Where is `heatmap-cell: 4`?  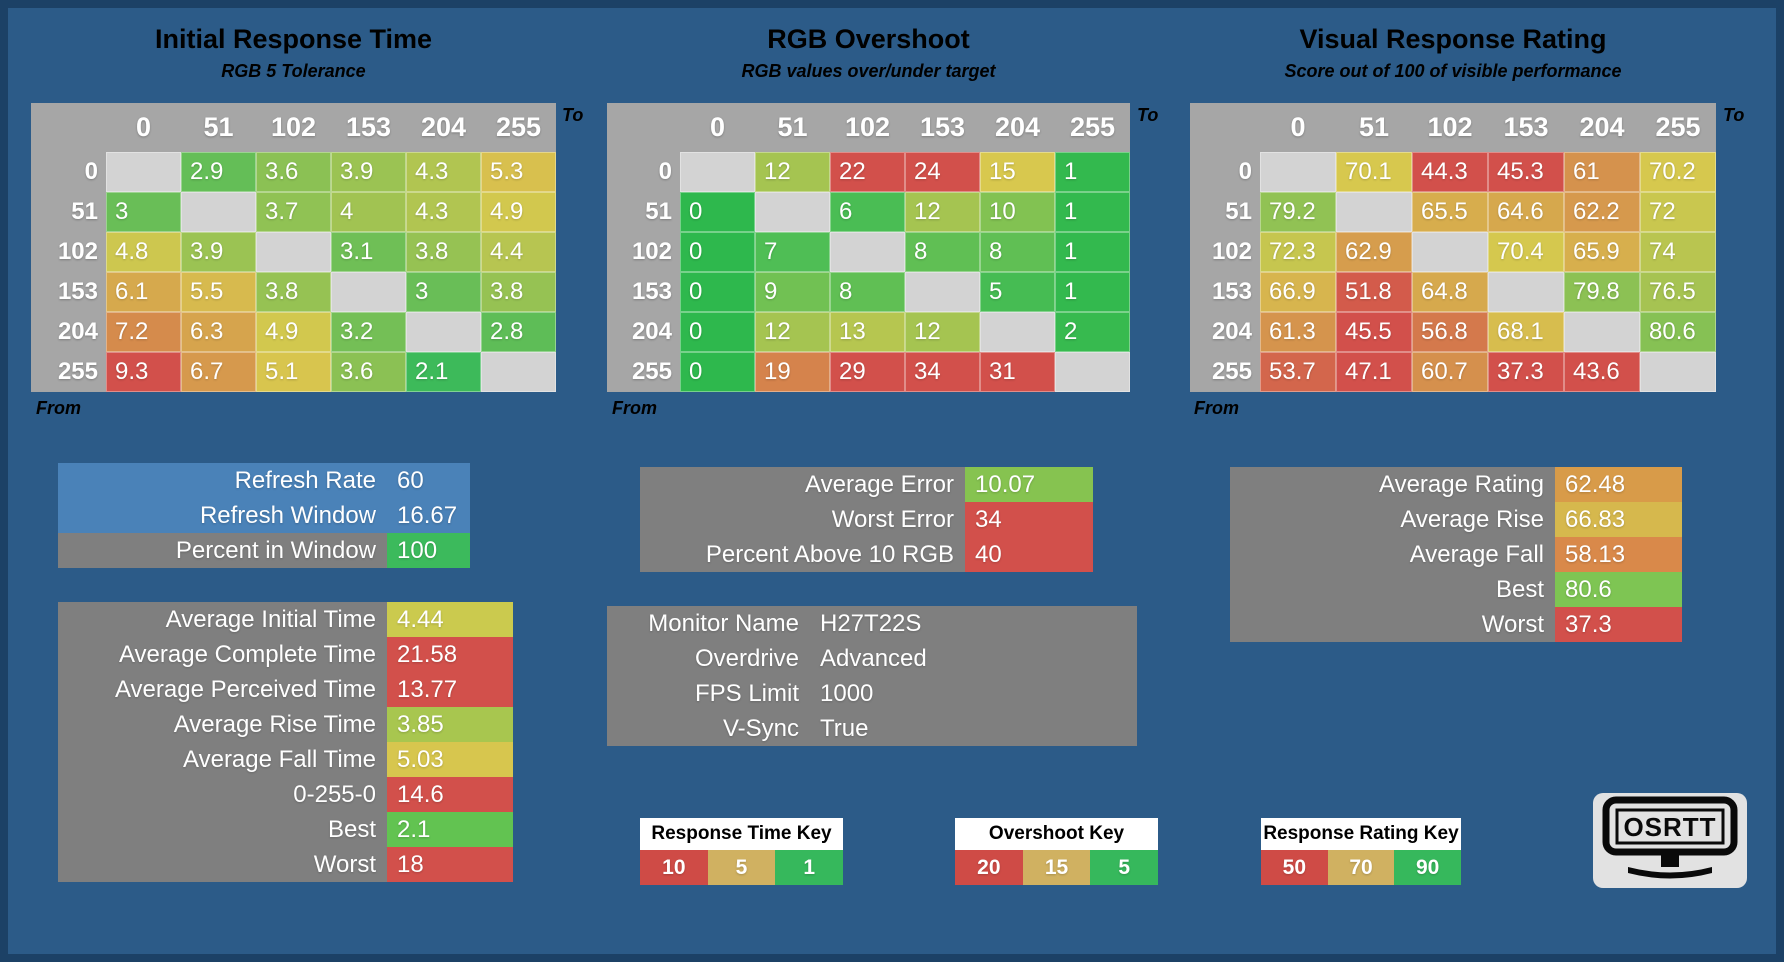 heatmap-cell: 4 is located at coordinates (368, 212).